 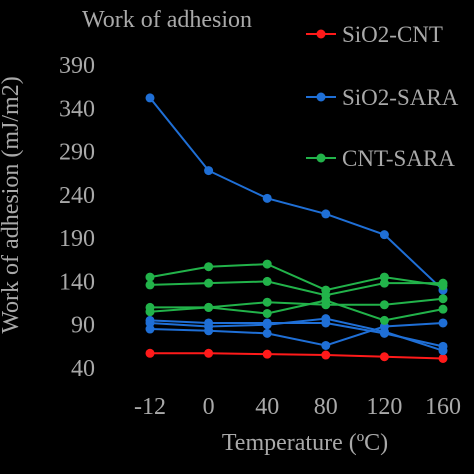 What do you see at coordinates (77, 196) in the screenshot?
I see `y-tick-label: 240` at bounding box center [77, 196].